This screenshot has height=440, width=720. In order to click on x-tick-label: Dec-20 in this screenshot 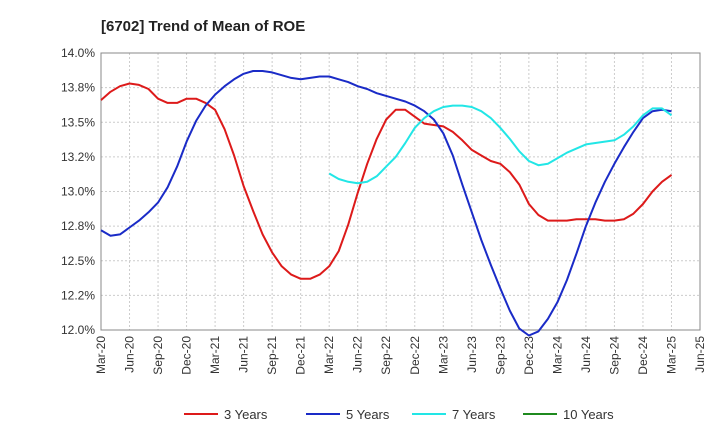, I will do `click(187, 355)`.